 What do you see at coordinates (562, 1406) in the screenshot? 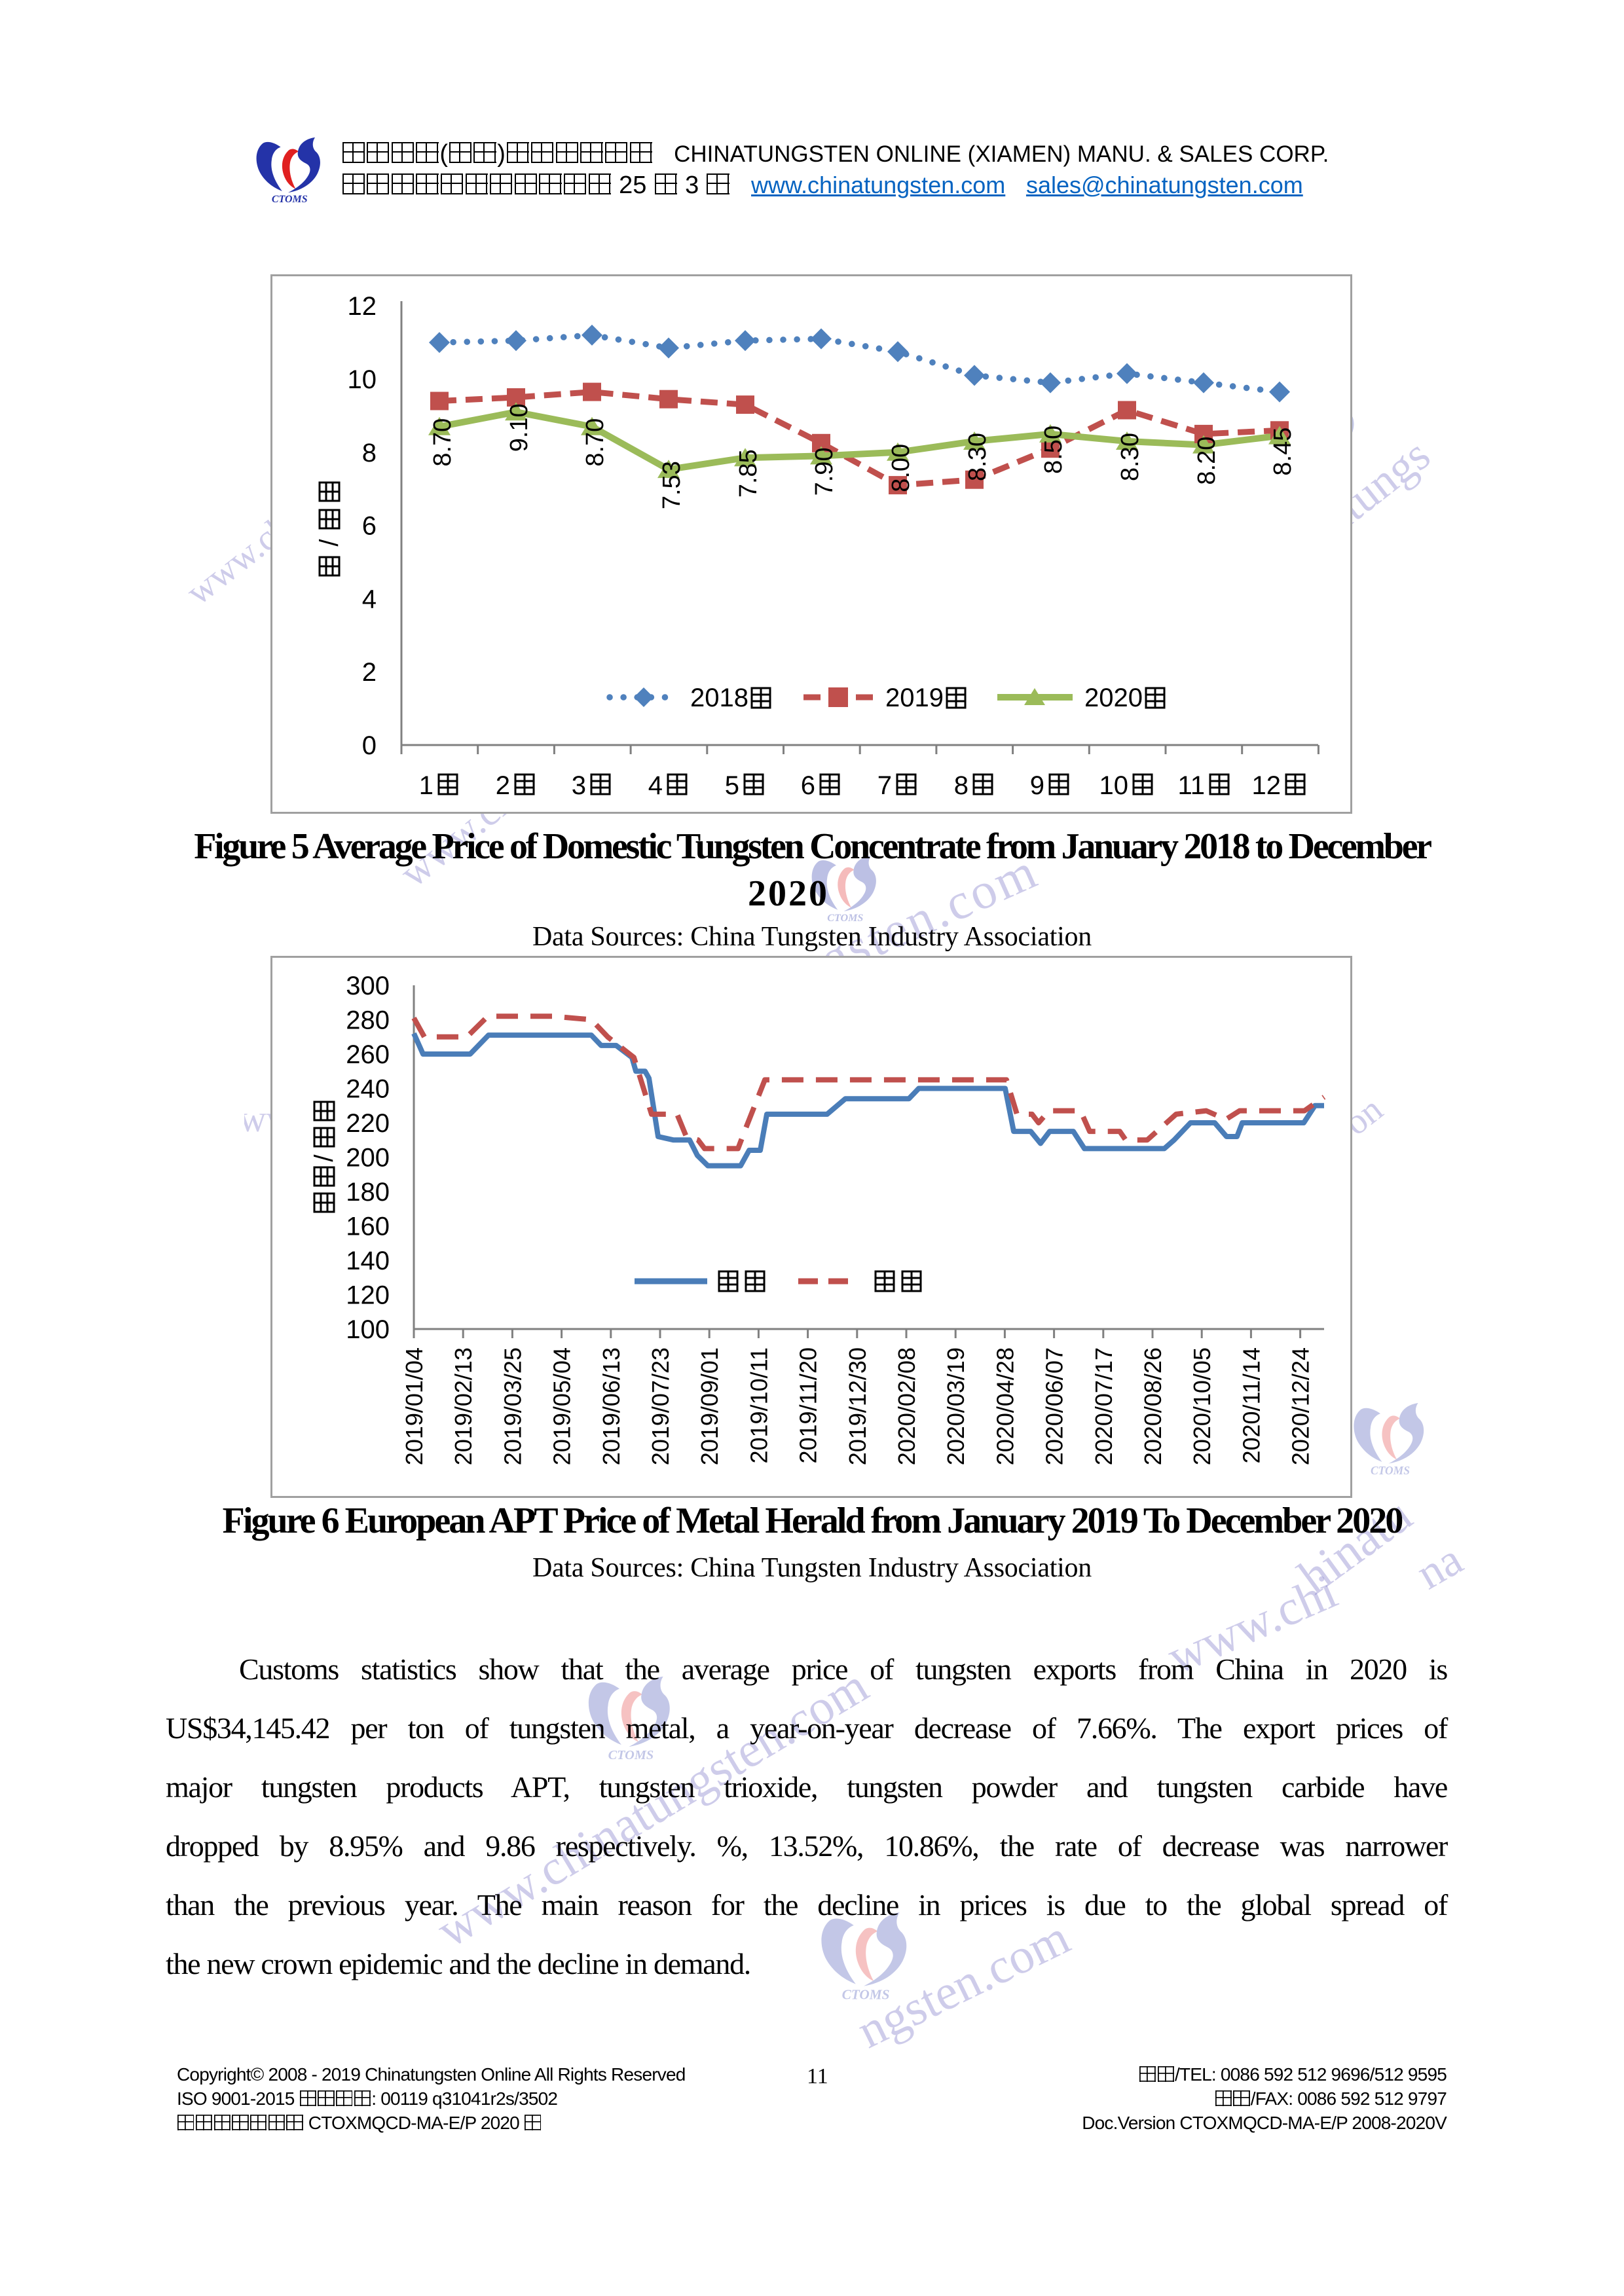
I see `svg-text: 2019/05/04` at bounding box center [562, 1406].